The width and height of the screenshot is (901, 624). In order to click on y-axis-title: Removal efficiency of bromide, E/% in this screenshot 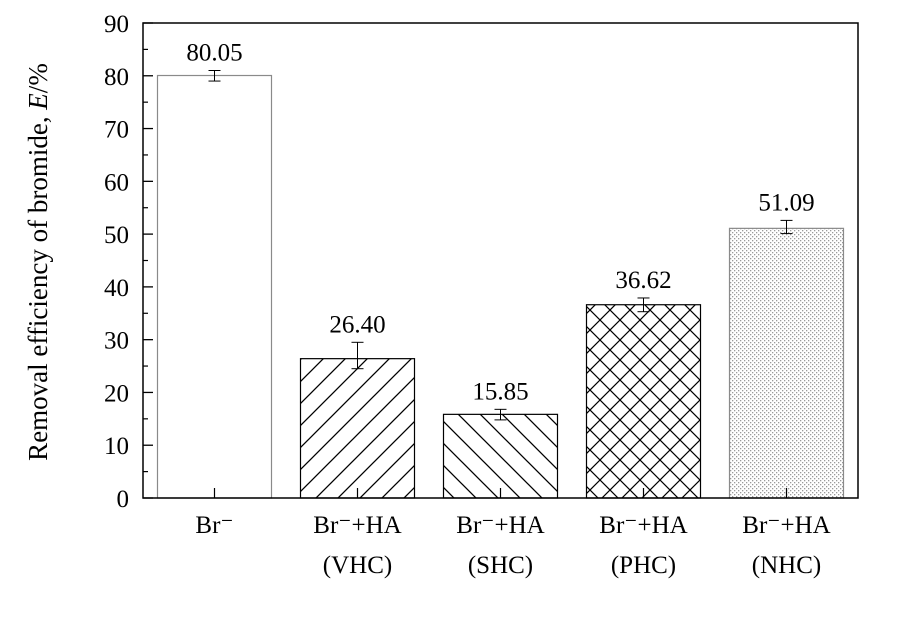, I will do `click(38, 262)`.